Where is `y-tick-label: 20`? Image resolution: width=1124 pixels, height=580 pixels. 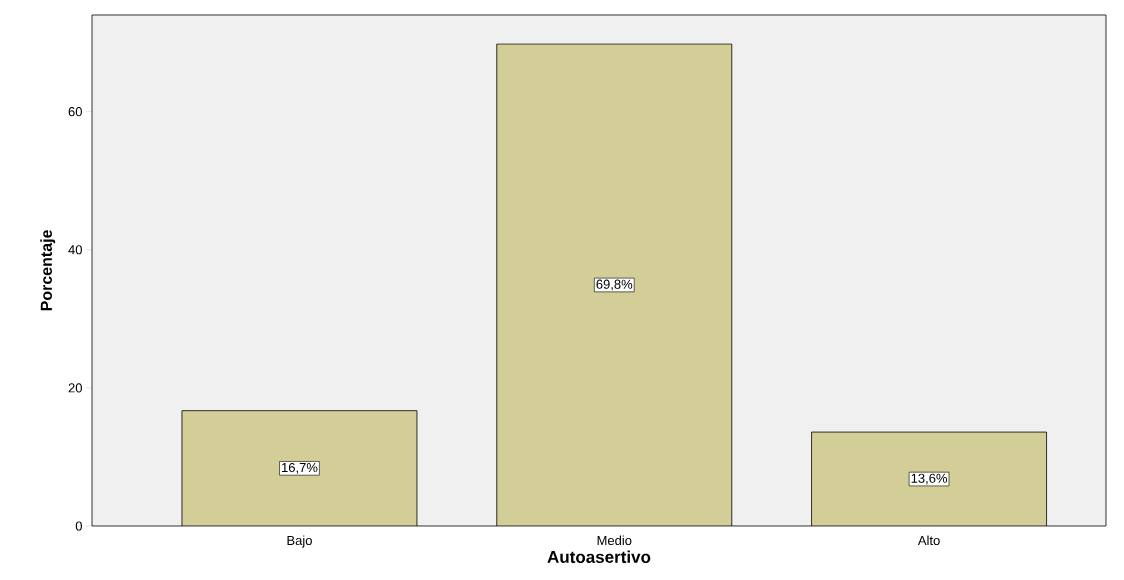
y-tick-label: 20 is located at coordinates (75, 388).